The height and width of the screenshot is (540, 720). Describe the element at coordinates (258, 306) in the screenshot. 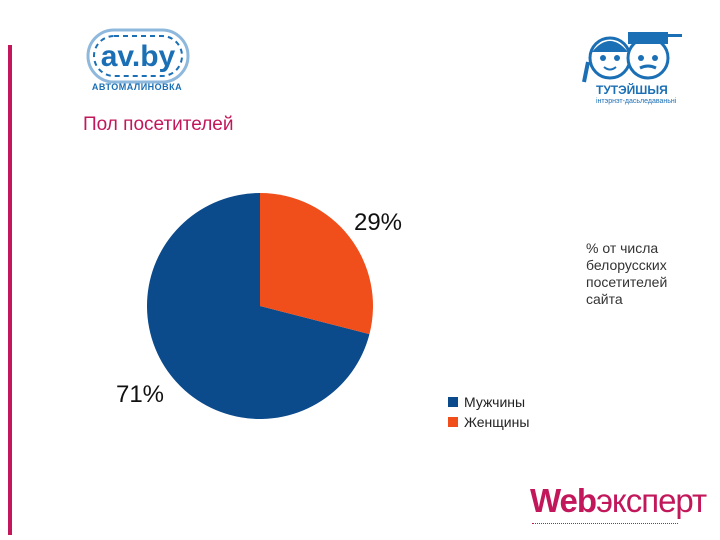

I see `pie-slice-male` at that location.